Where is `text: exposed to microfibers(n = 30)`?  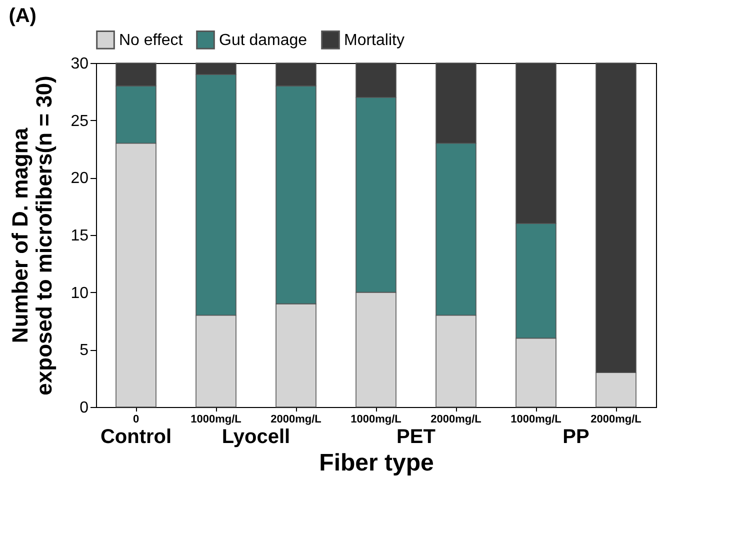
text: exposed to microfibers(n = 30) is located at coordinates (44, 236).